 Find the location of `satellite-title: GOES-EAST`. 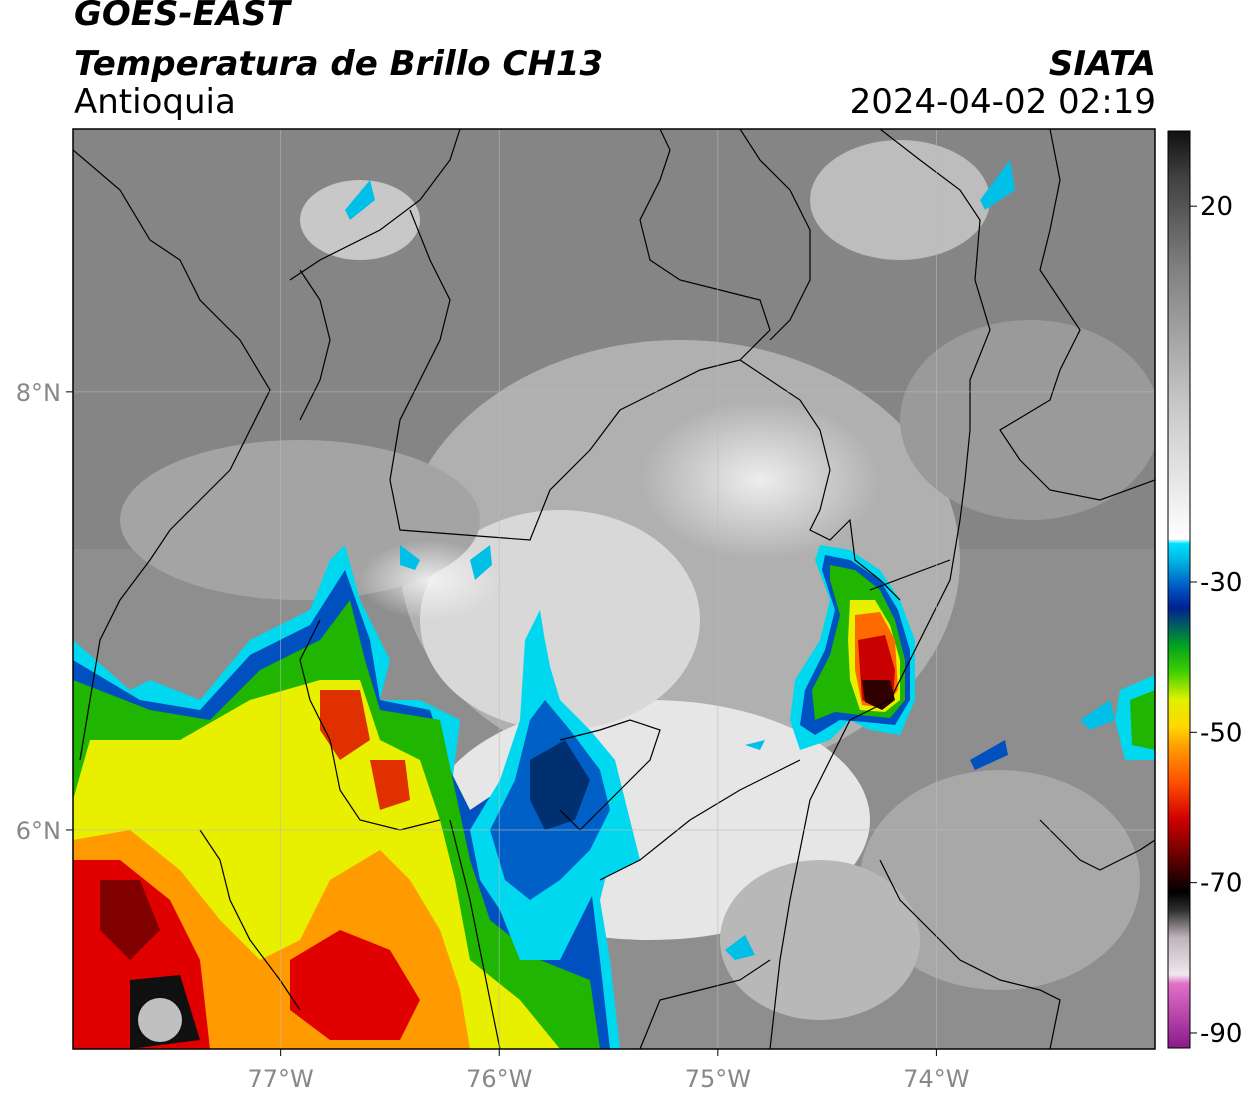

satellite-title: GOES-EAST is located at coordinates (182, 17).